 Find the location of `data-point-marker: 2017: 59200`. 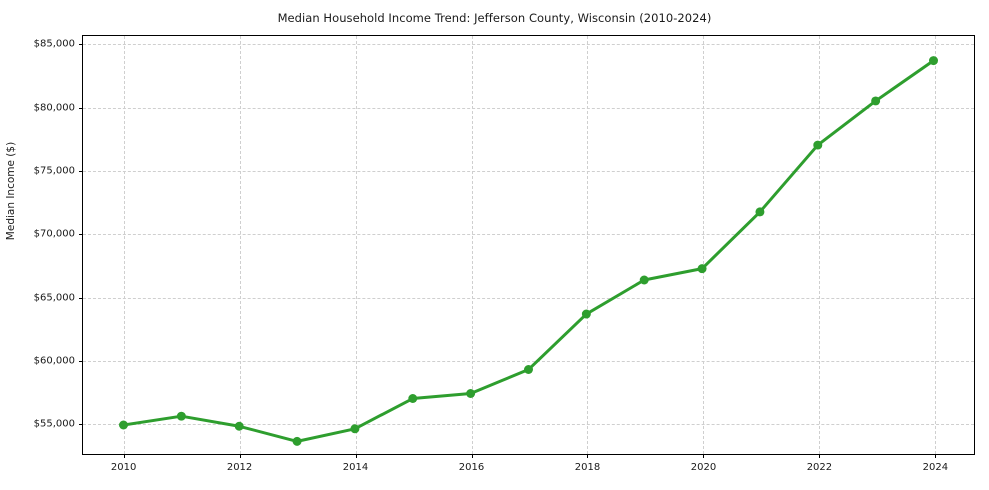

data-point-marker: 2017: 59200 is located at coordinates (528, 369).